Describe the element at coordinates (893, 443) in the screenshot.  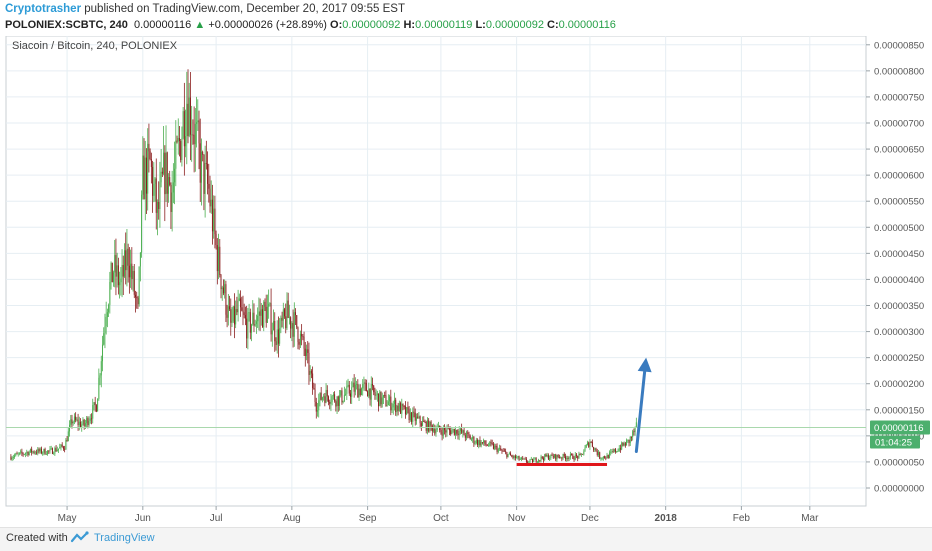
I see `countdown-tag-label: 01:04:25` at that location.